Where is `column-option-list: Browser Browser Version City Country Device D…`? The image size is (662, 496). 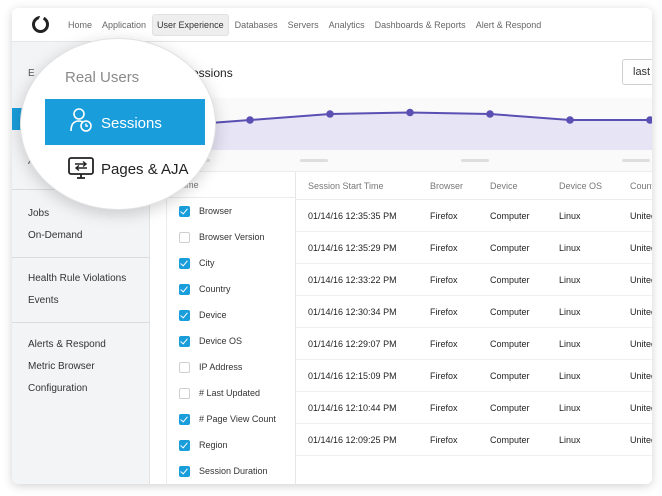 column-option-list: Browser Browser Version City Country Device D… is located at coordinates (231, 341).